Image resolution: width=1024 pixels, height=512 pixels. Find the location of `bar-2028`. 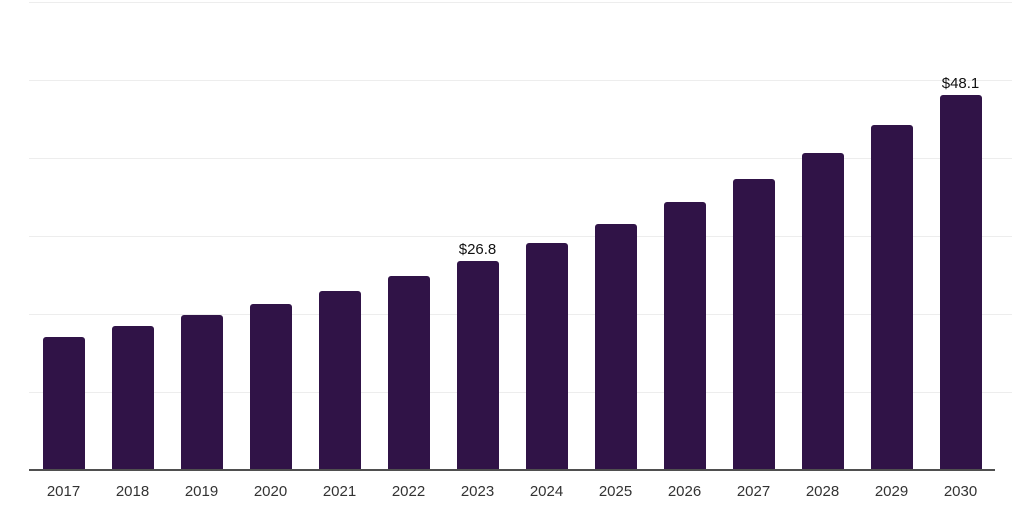

bar-2028 is located at coordinates (822, 311).